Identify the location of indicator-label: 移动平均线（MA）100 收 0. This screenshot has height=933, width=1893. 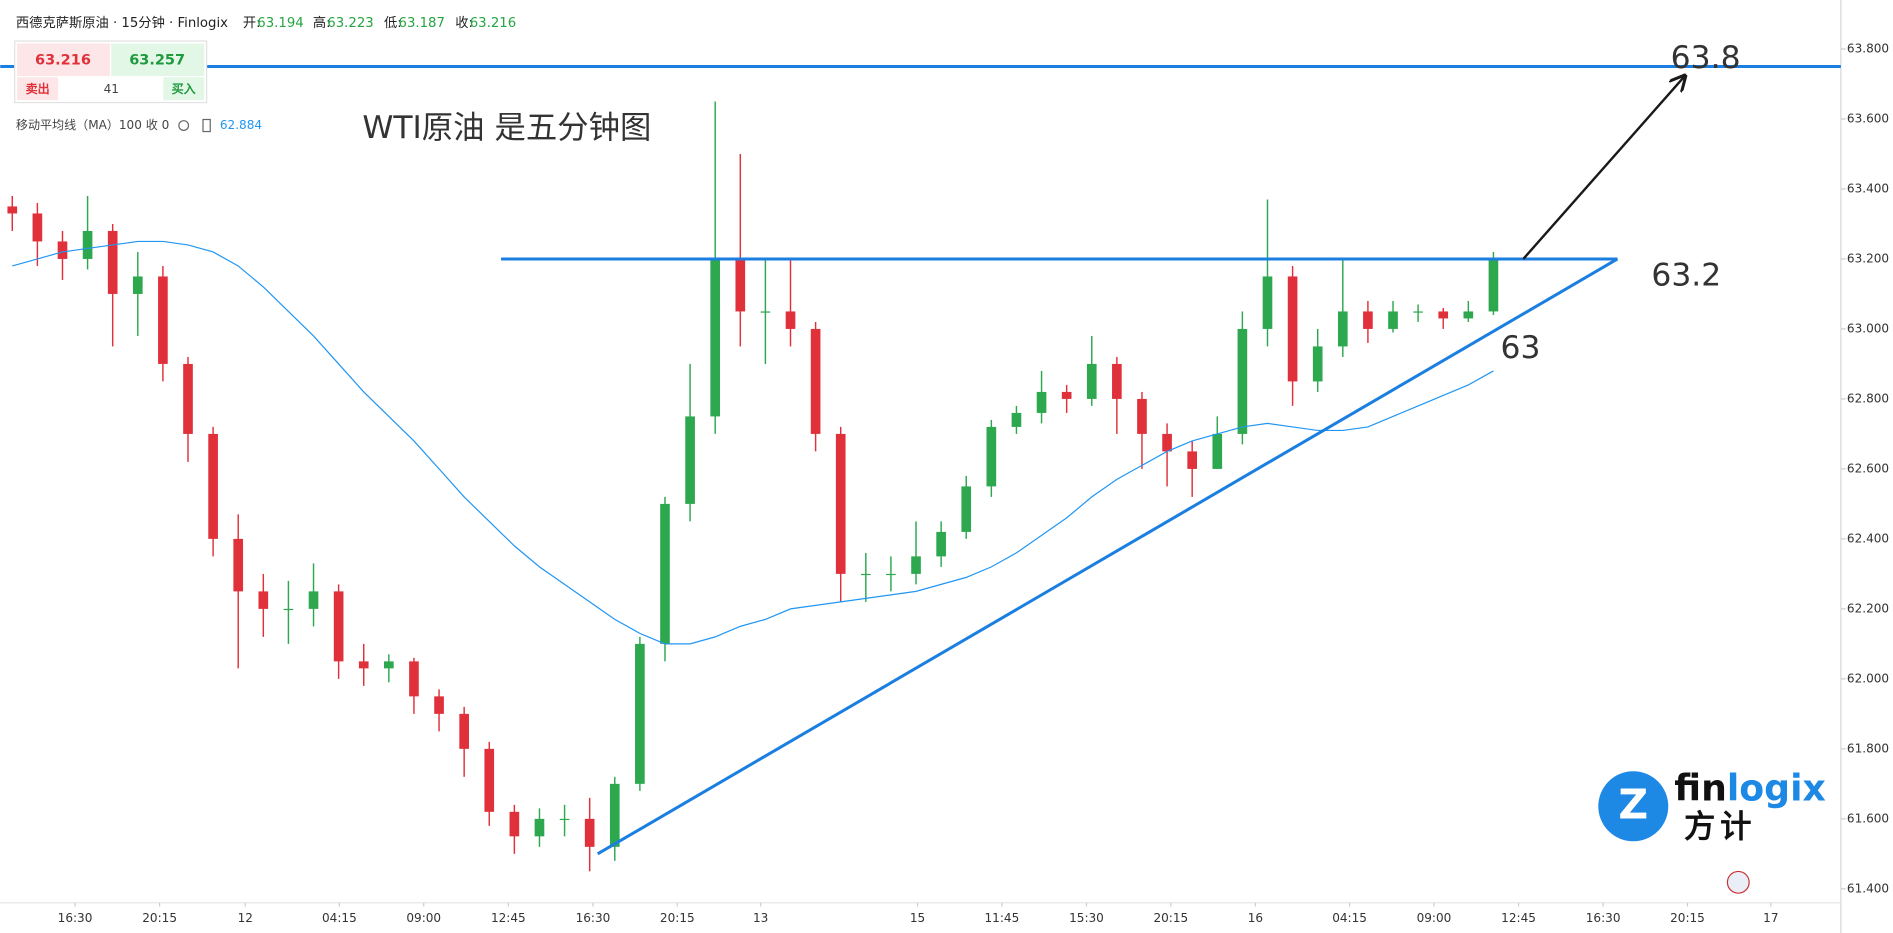
(92, 125).